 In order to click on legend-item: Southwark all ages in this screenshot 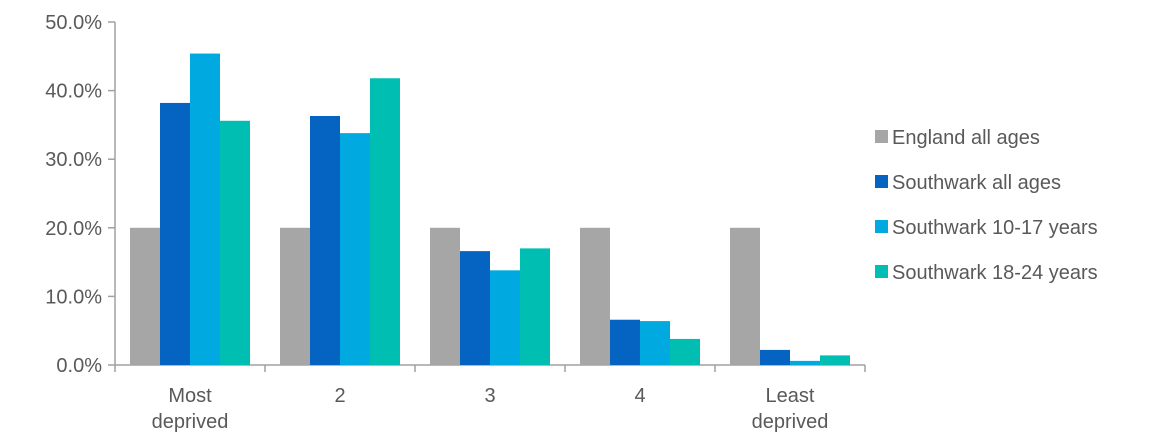, I will do `click(968, 183)`.